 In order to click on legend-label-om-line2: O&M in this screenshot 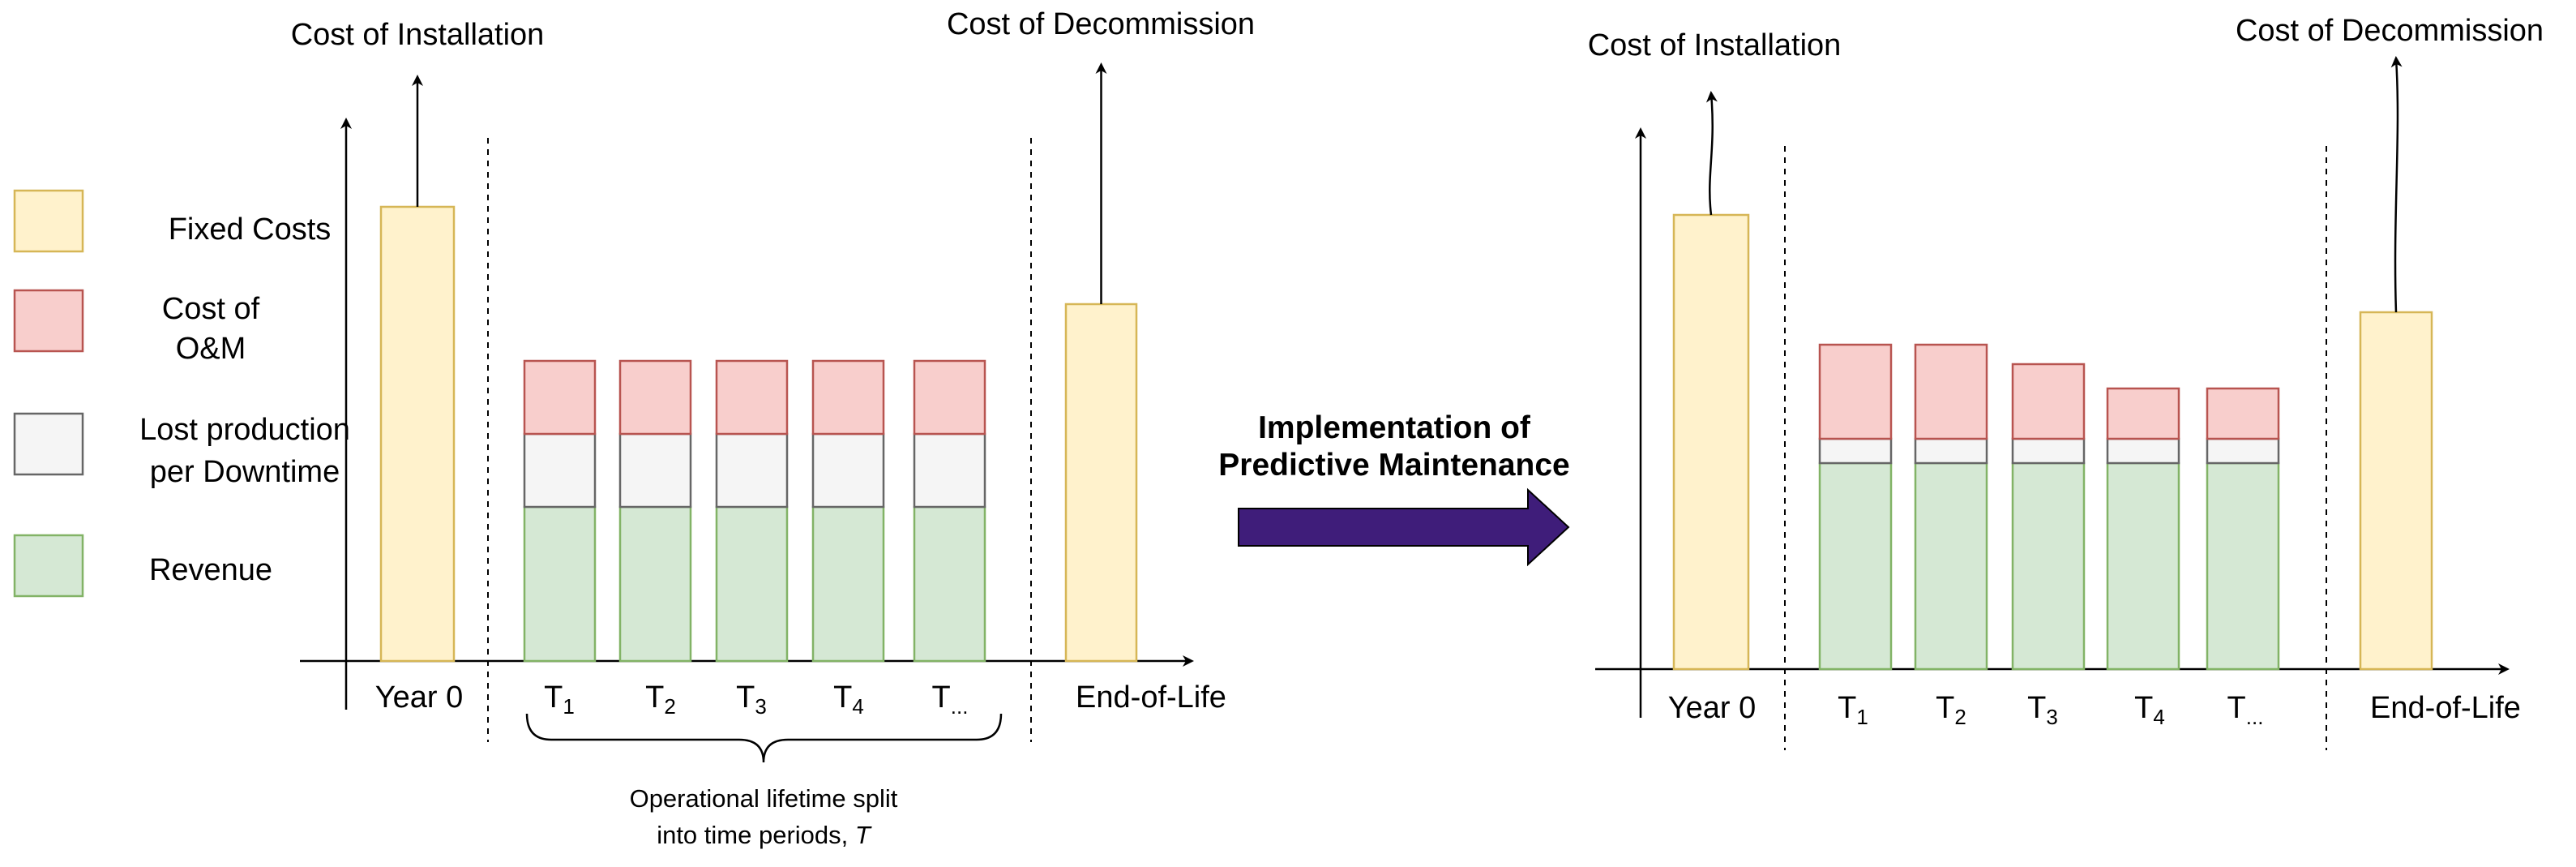, I will do `click(211, 349)`.